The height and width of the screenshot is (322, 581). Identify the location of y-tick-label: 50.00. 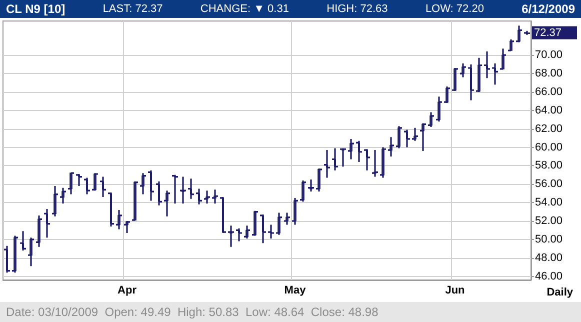
(549, 239).